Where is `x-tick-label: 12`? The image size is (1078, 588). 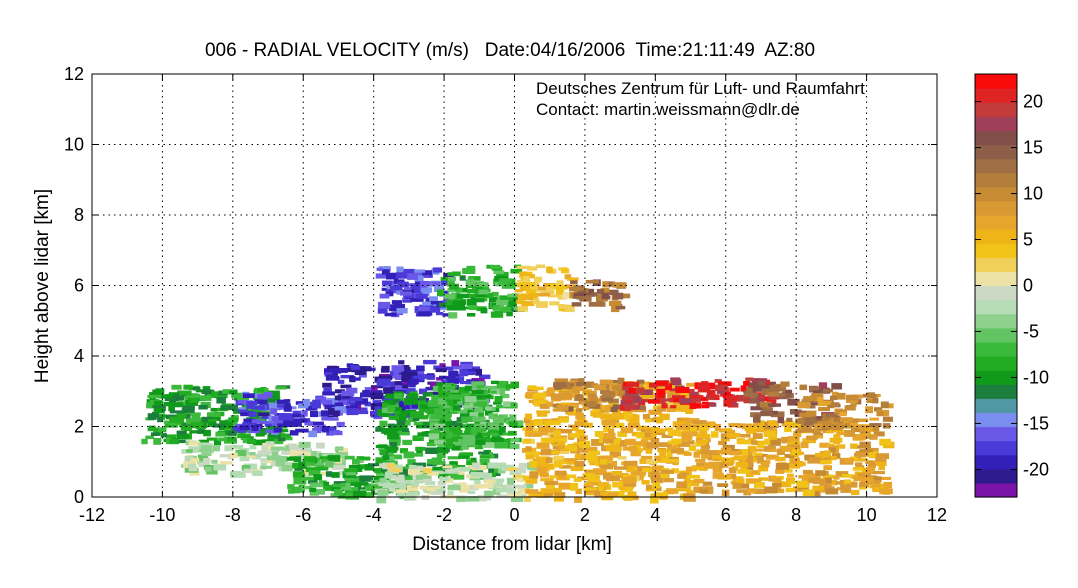
x-tick-label: 12 is located at coordinates (937, 515).